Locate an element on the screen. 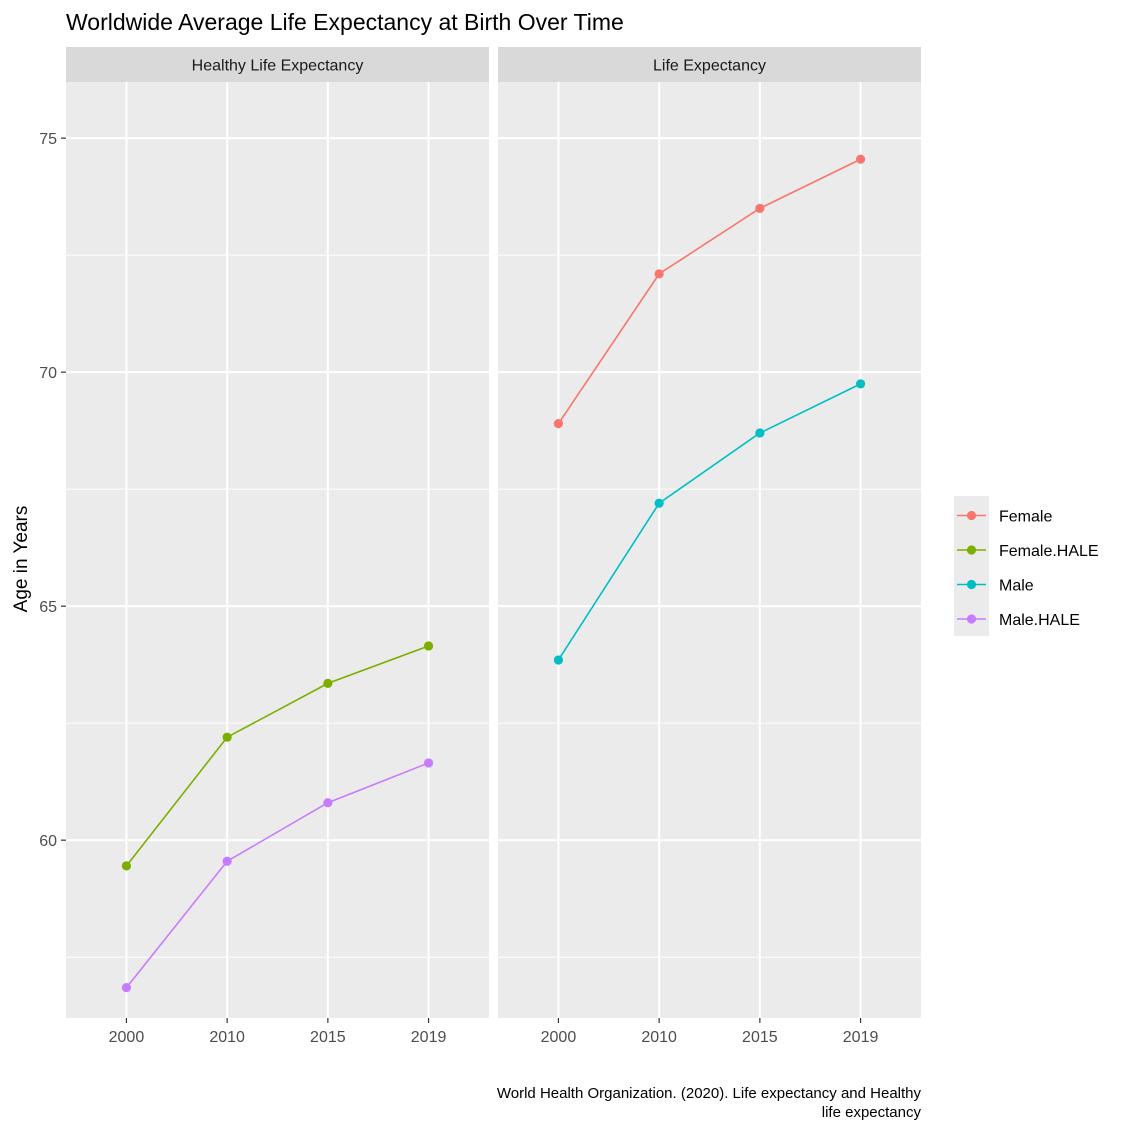 The image size is (1132, 1132). facet-strip-label: Healthy Life Expectancy is located at coordinates (278, 66).